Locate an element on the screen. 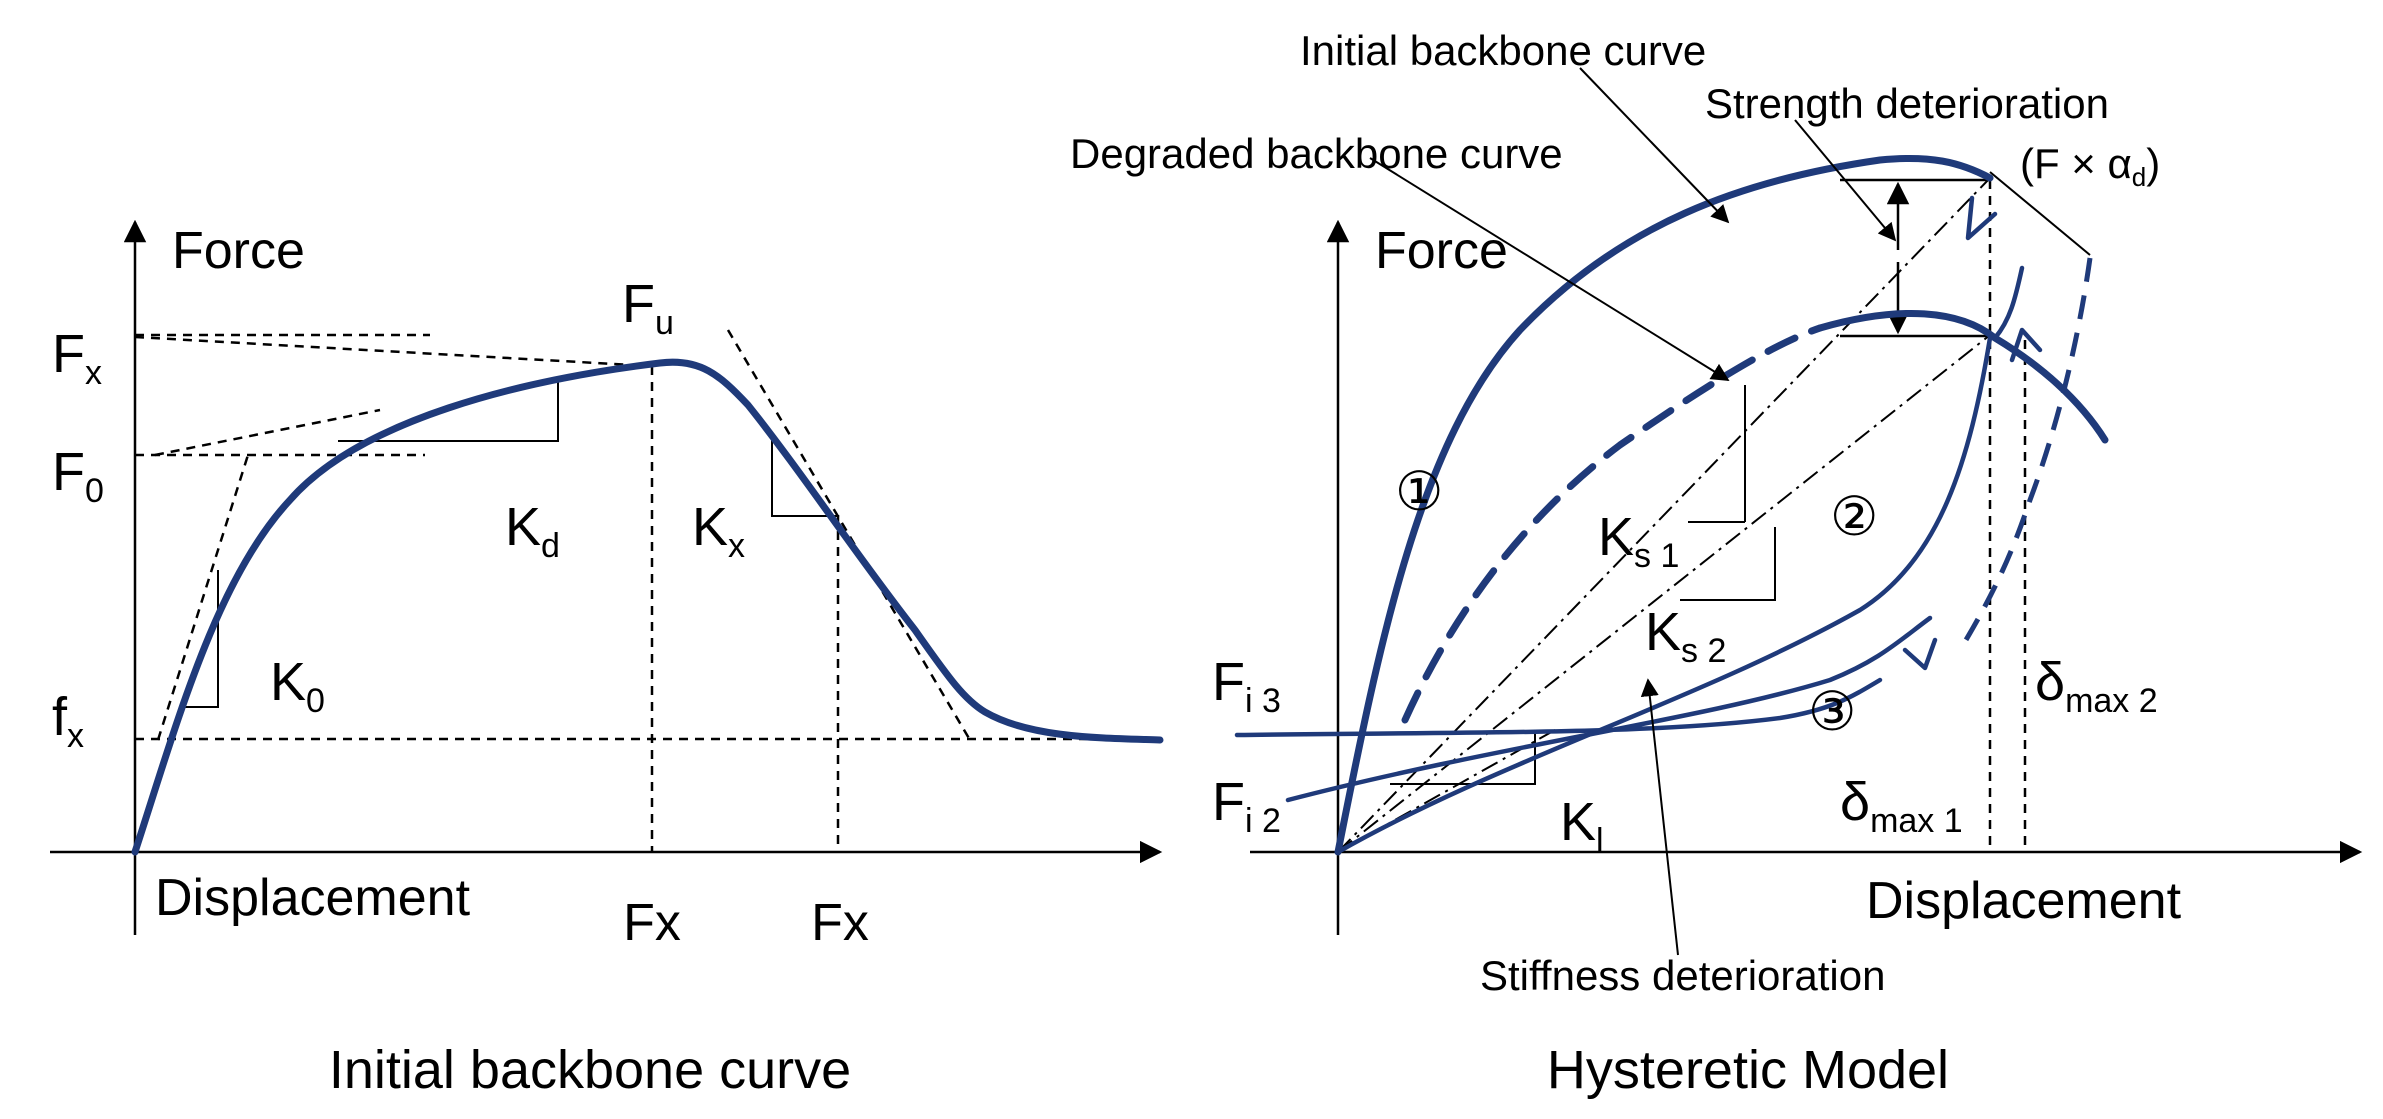 This screenshot has width=2383, height=1119. stiffness-deterioration-label: Stiffness deterioration is located at coordinates (1682, 975).